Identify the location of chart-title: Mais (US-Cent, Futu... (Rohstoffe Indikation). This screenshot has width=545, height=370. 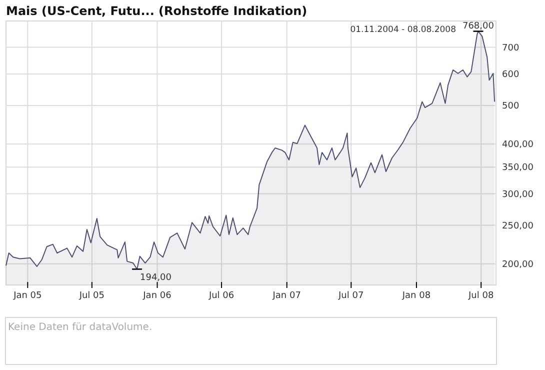
(157, 11).